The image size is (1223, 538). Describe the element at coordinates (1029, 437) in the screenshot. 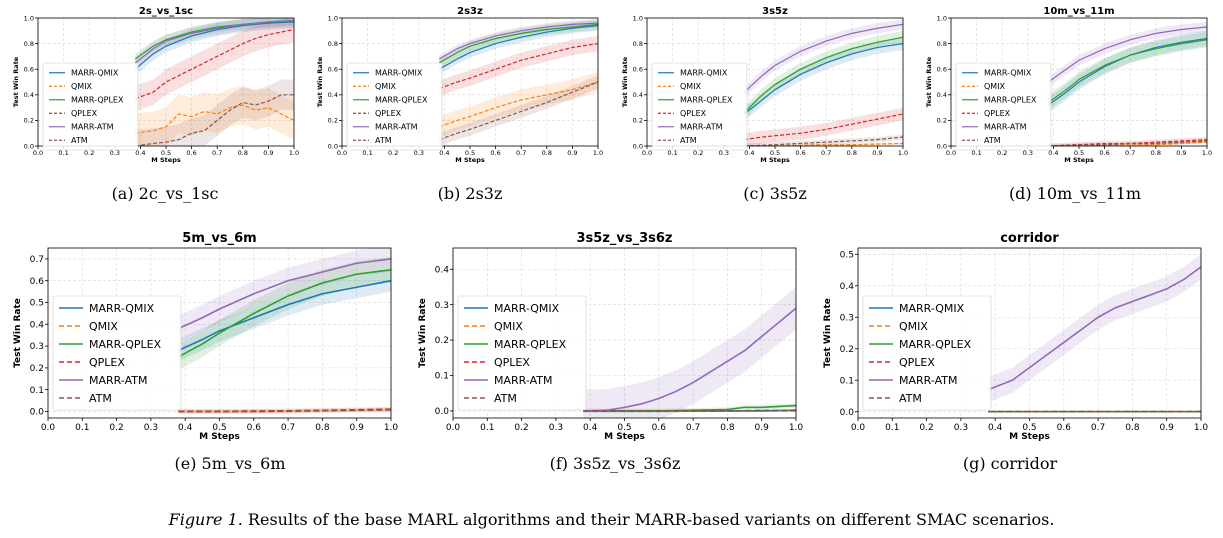

I see `x-axis-label: M Steps` at that location.